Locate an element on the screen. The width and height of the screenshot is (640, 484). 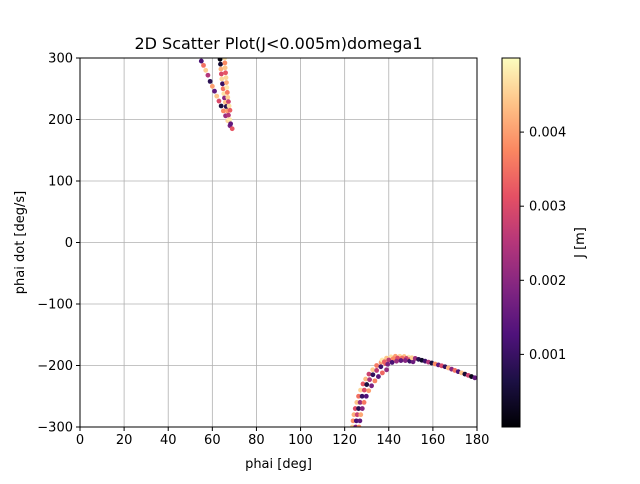
x-tick-label: 140 is located at coordinates (388, 440).